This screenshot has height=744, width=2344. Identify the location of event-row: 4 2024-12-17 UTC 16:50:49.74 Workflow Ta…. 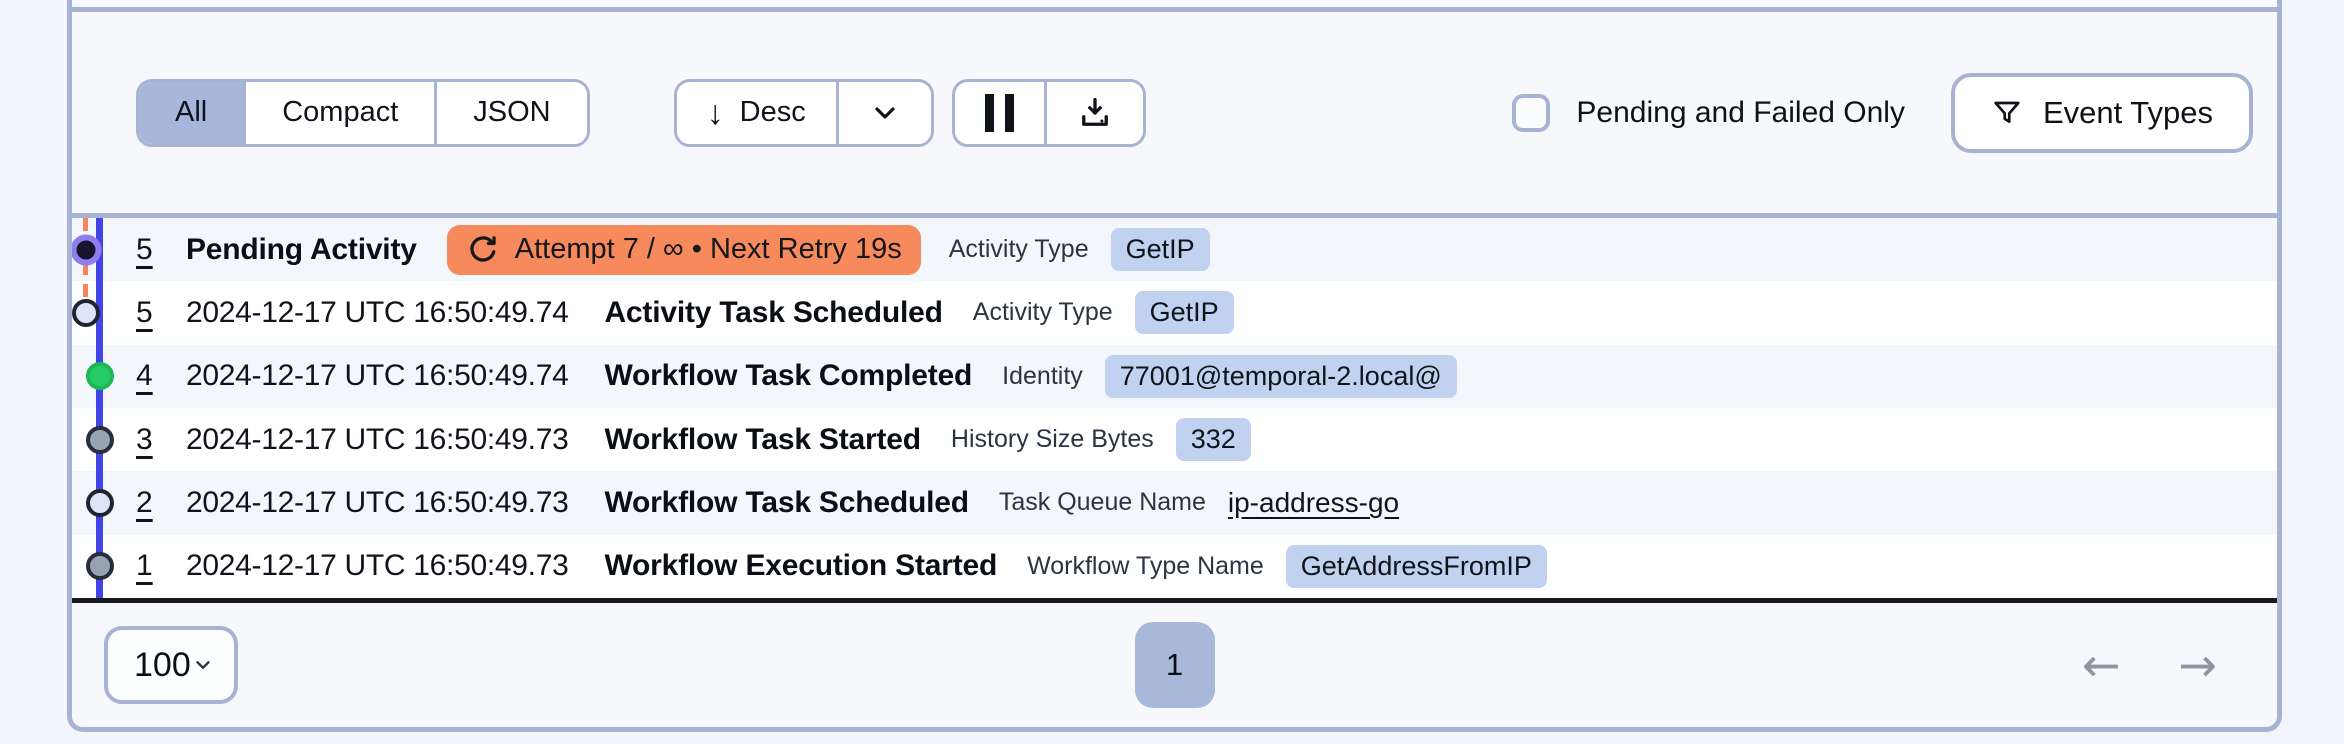
(1174, 376).